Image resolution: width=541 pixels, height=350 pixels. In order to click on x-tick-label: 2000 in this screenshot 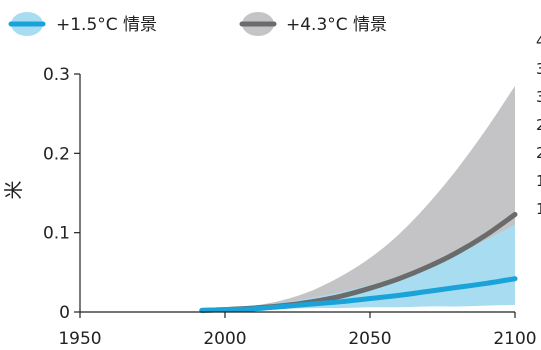, I will do `click(224, 339)`.